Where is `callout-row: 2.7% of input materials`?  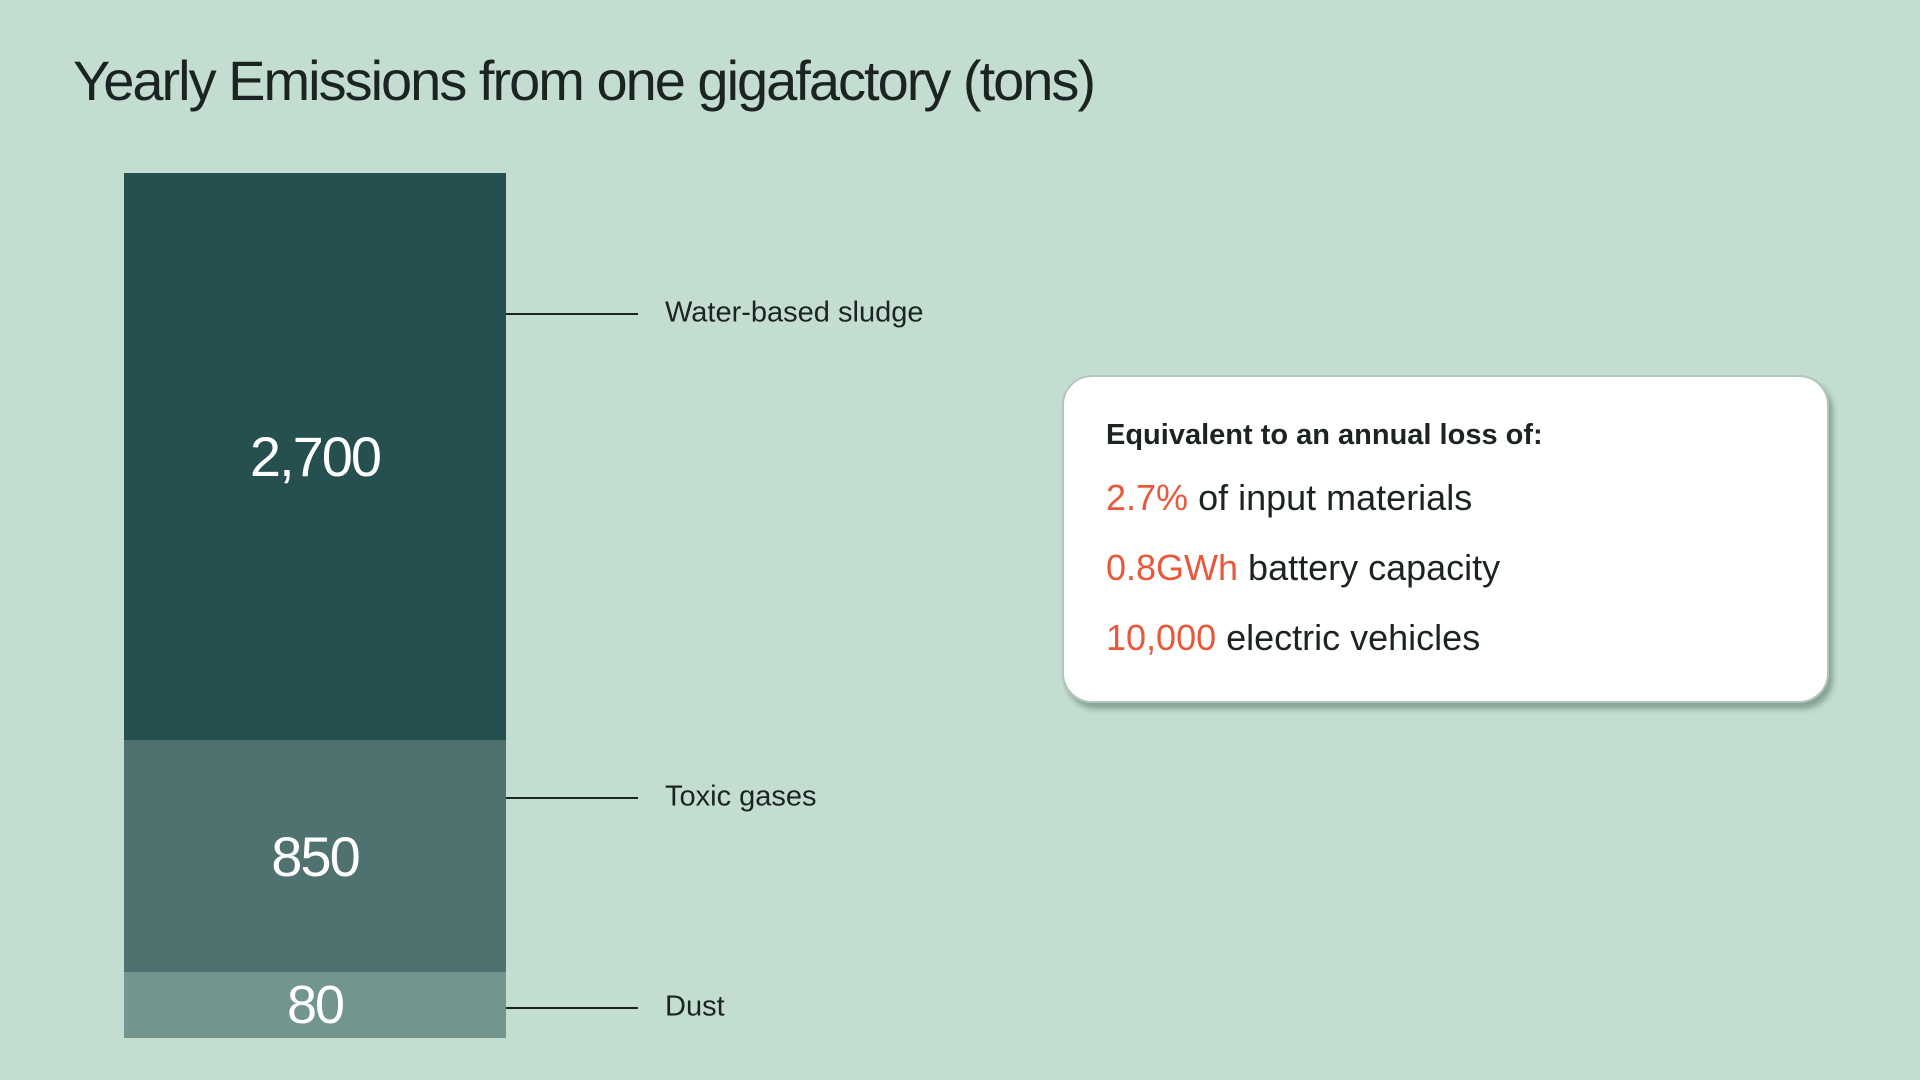 callout-row: 2.7% of input materials is located at coordinates (1289, 498).